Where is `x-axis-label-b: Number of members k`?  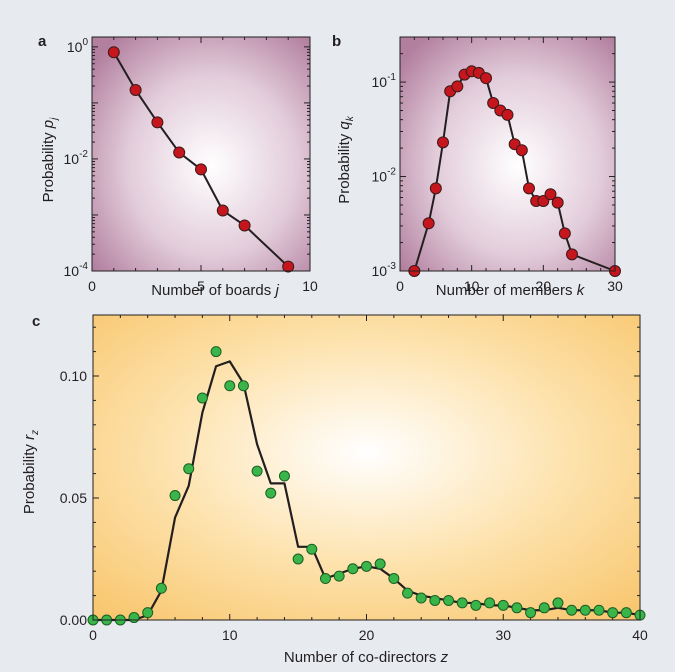
x-axis-label-b: Number of members k is located at coordinates (511, 290).